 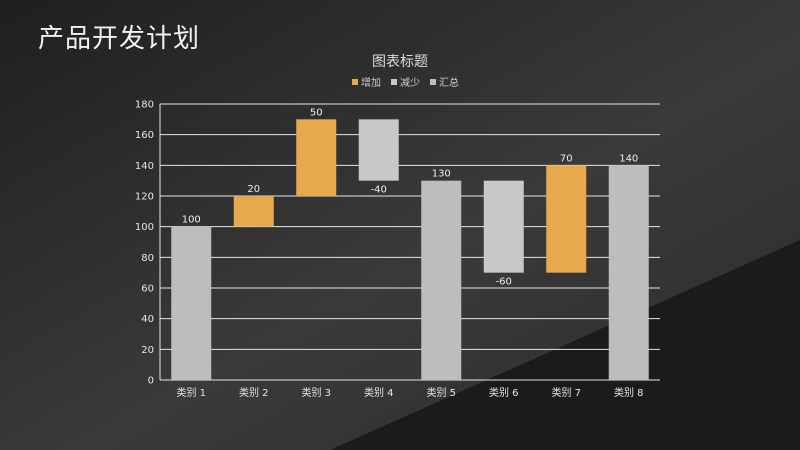 I want to click on y-tick-label: 80, so click(x=147, y=258).